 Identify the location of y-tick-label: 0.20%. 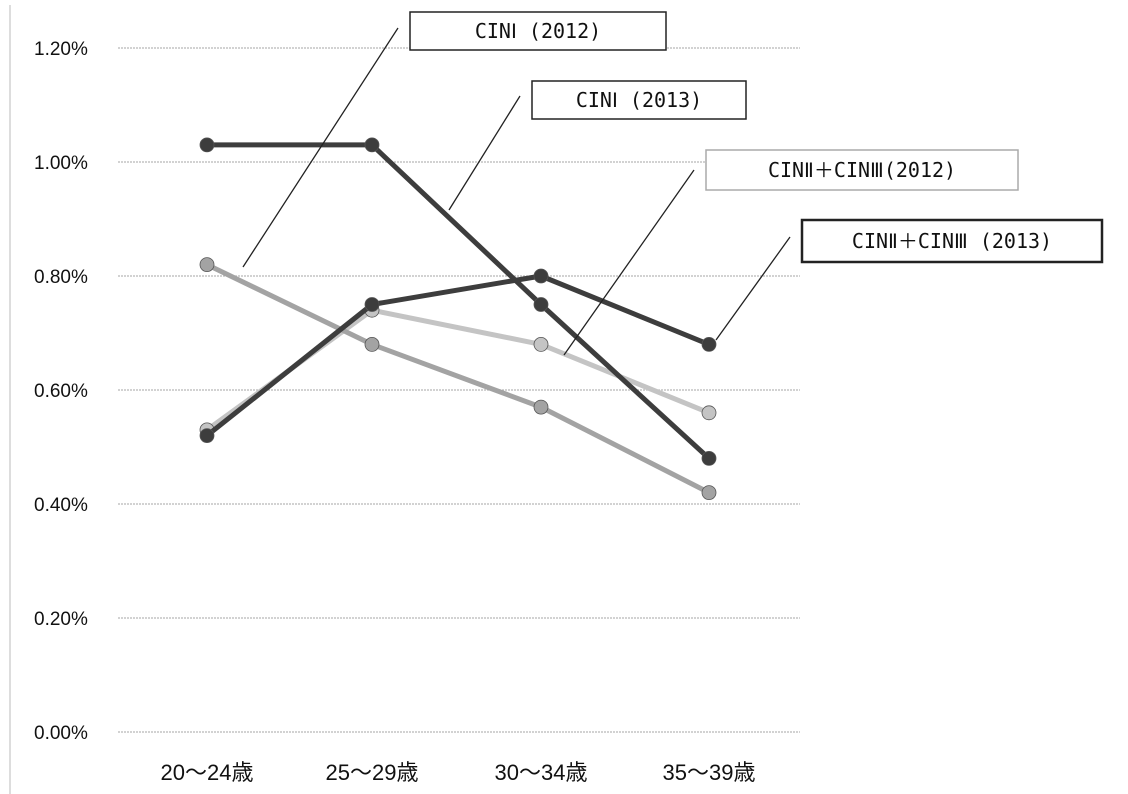
(61, 619).